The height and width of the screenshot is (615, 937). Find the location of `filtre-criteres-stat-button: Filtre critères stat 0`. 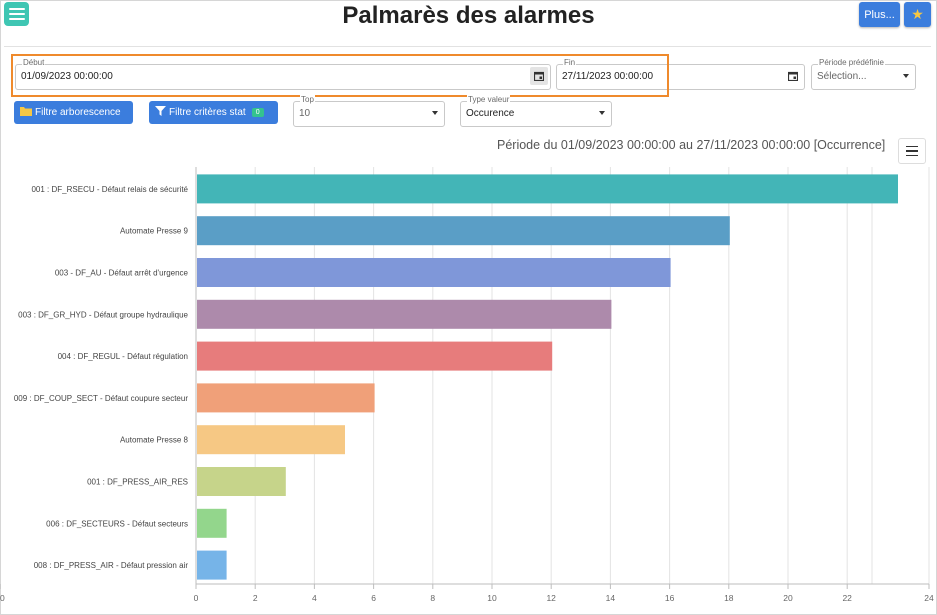

filtre-criteres-stat-button: Filtre critères stat 0 is located at coordinates (213, 112).